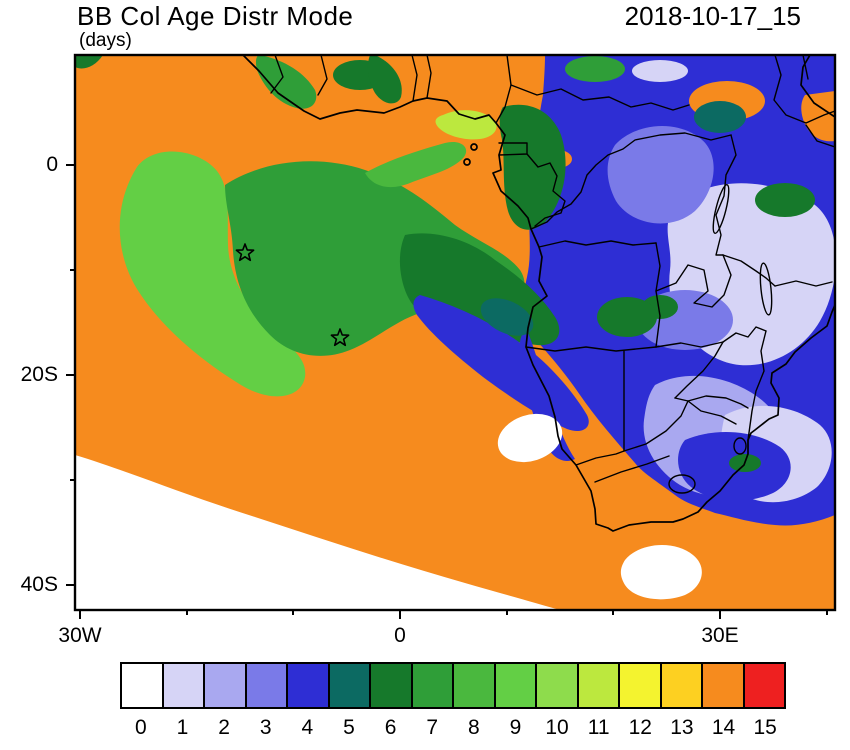 The height and width of the screenshot is (750, 850). I want to click on timestamp-label: 2018-10-17_15, so click(712, 16).